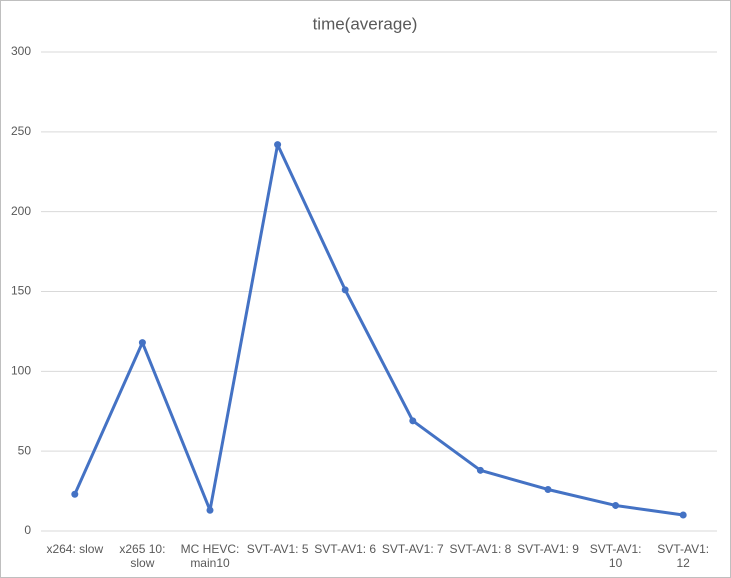  I want to click on x-tick-label: SVT-AV1: 6, so click(345, 549).